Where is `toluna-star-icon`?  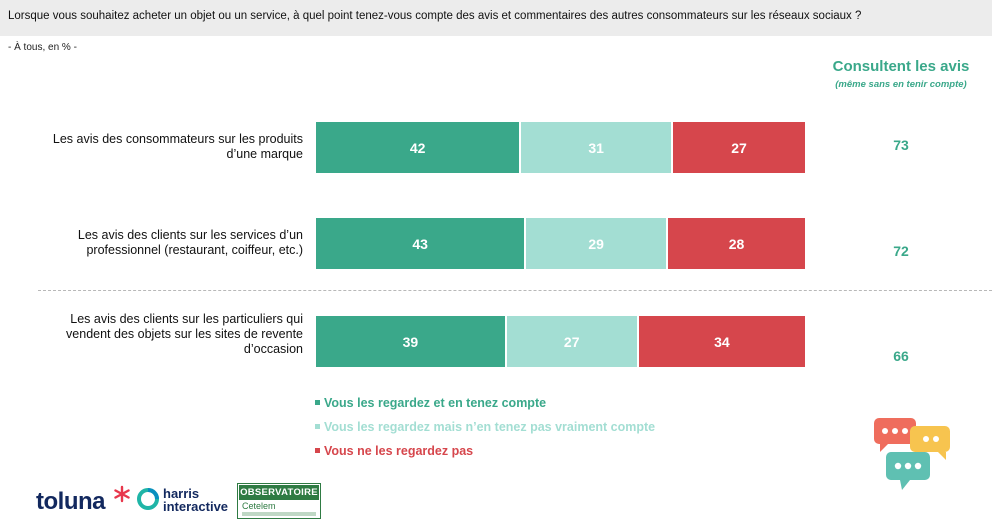
toluna-star-icon is located at coordinates (122, 494).